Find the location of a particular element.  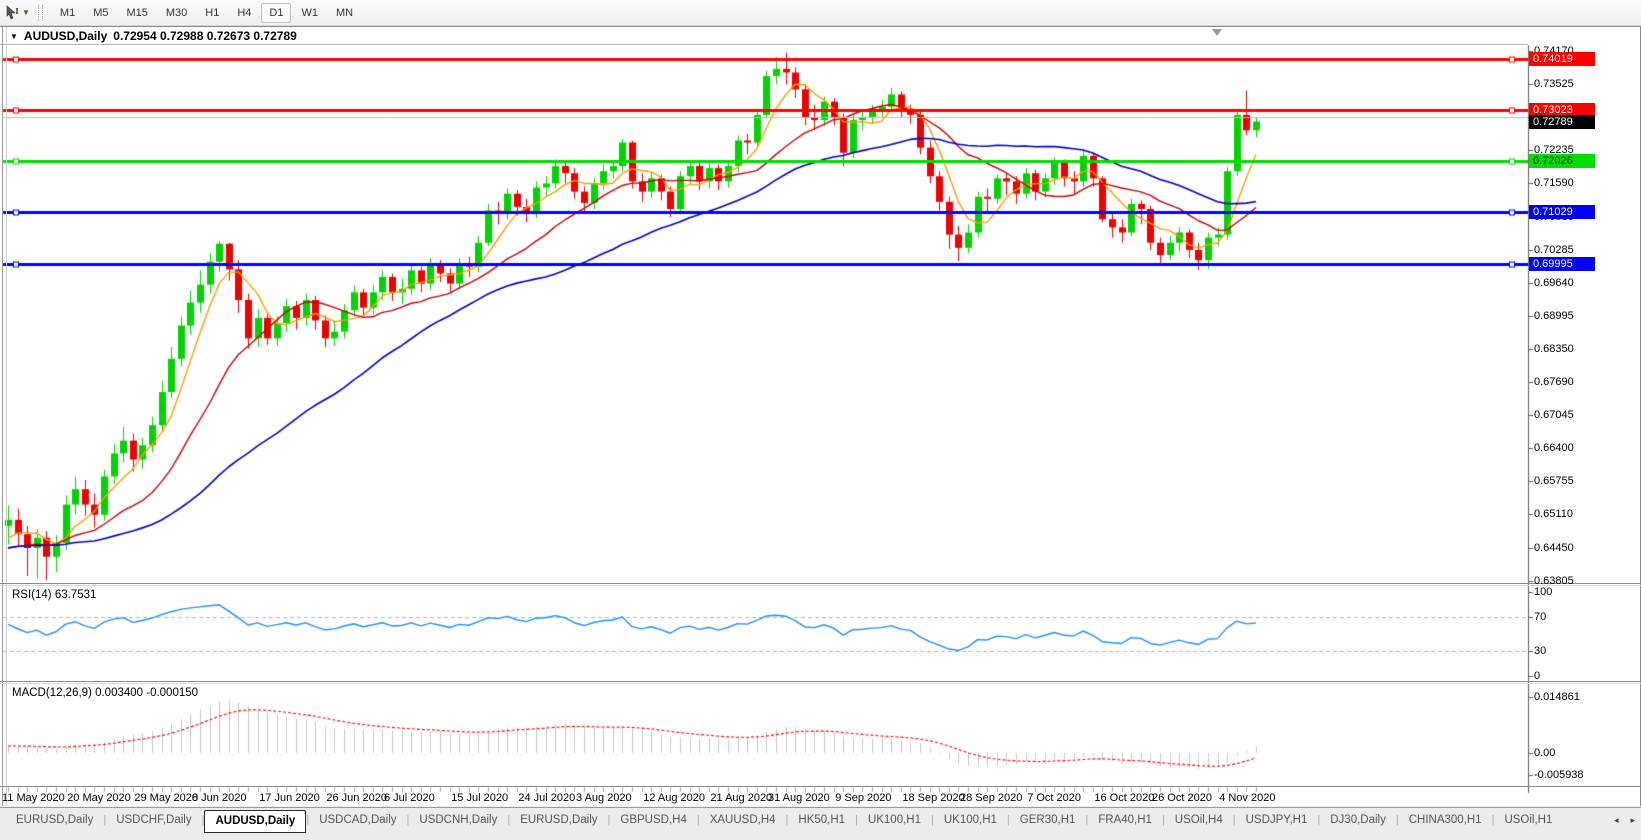

date-tick-label: 26 Jun 2020 is located at coordinates (356, 798).